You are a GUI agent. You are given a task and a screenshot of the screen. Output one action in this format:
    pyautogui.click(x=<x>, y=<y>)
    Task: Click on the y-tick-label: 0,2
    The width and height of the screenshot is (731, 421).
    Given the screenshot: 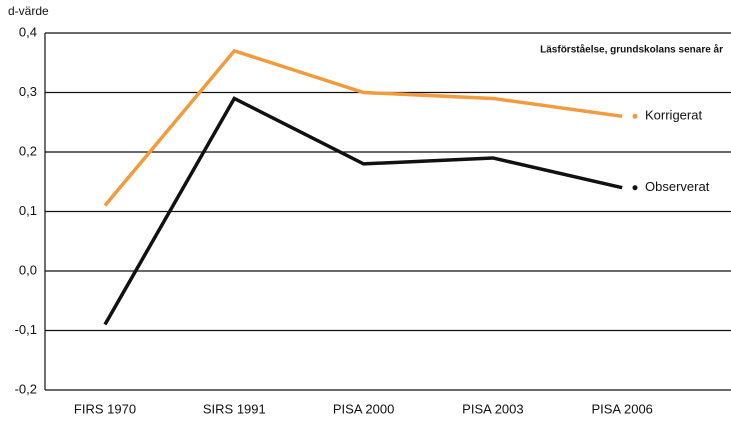 What is the action you would take?
    pyautogui.click(x=28, y=150)
    